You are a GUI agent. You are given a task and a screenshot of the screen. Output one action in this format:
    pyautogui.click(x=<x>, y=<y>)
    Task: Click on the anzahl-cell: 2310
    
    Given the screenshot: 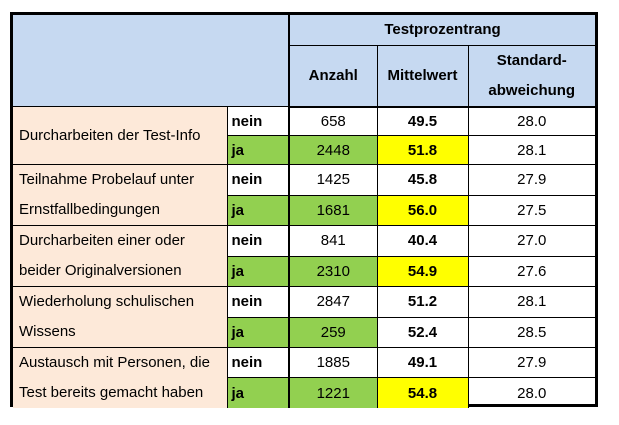 What is the action you would take?
    pyautogui.click(x=332, y=271)
    